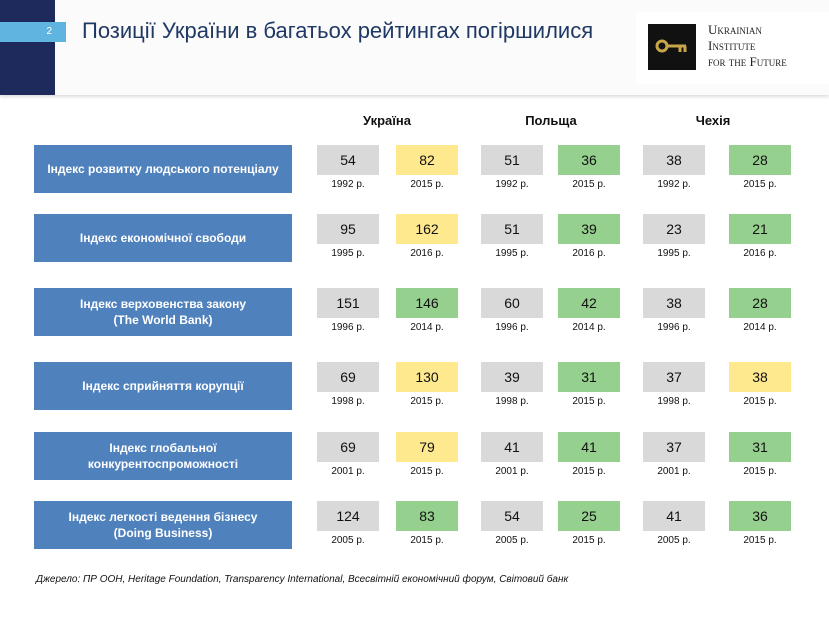 This screenshot has width=829, height=620. Describe the element at coordinates (512, 303) in the screenshot. I see `rank-value: 60` at that location.